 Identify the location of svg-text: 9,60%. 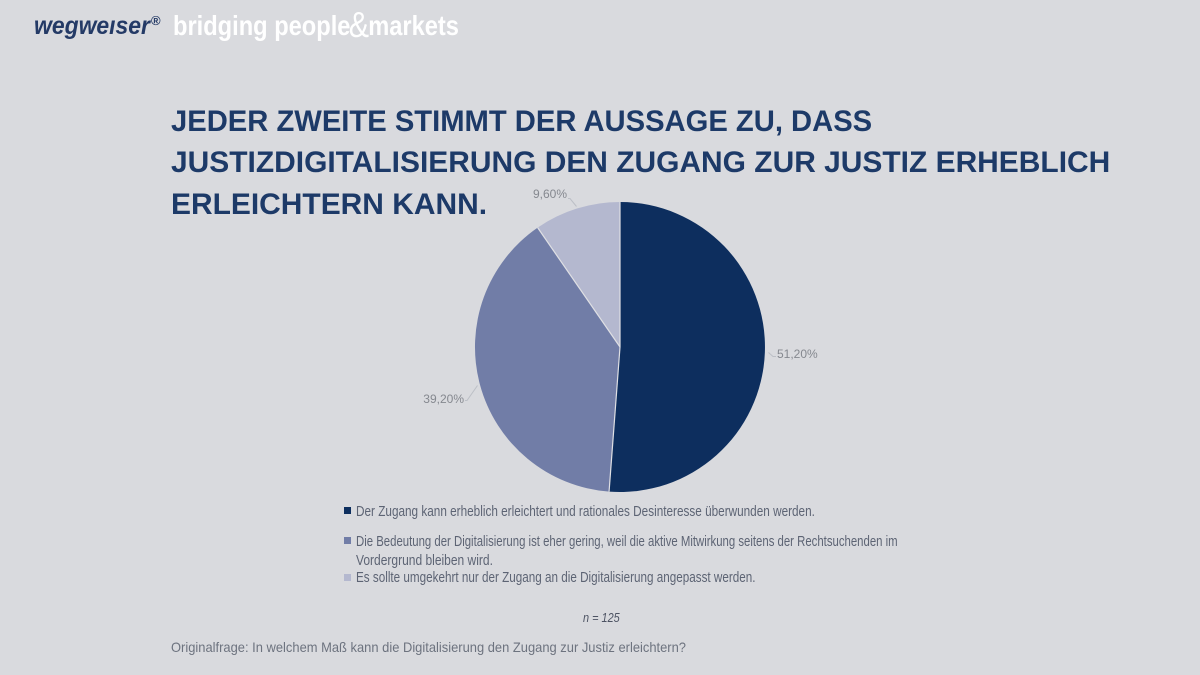
(550, 194).